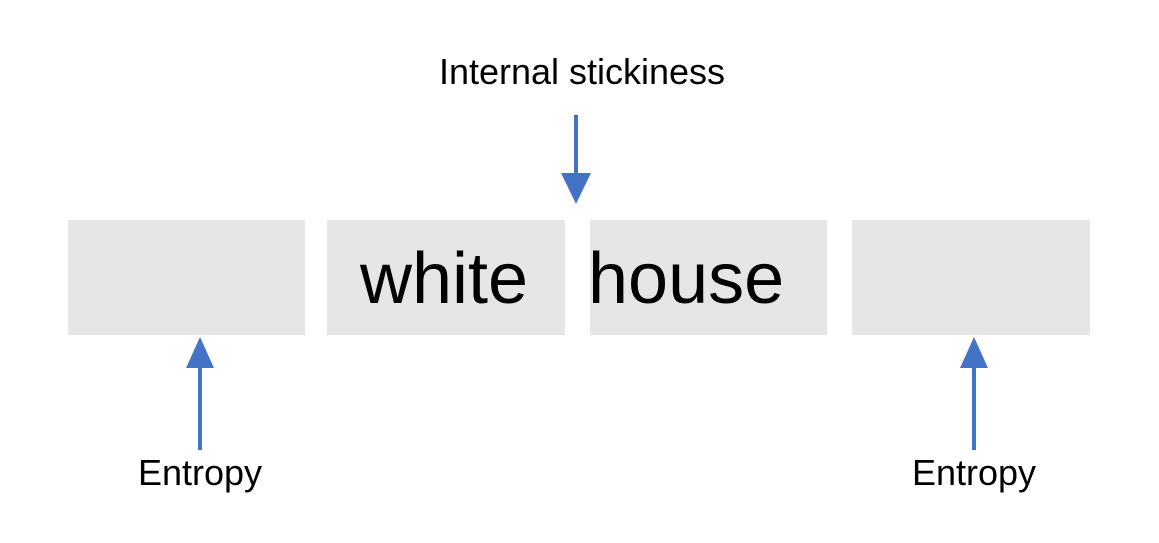  What do you see at coordinates (186, 277) in the screenshot?
I see `left-context-box` at bounding box center [186, 277].